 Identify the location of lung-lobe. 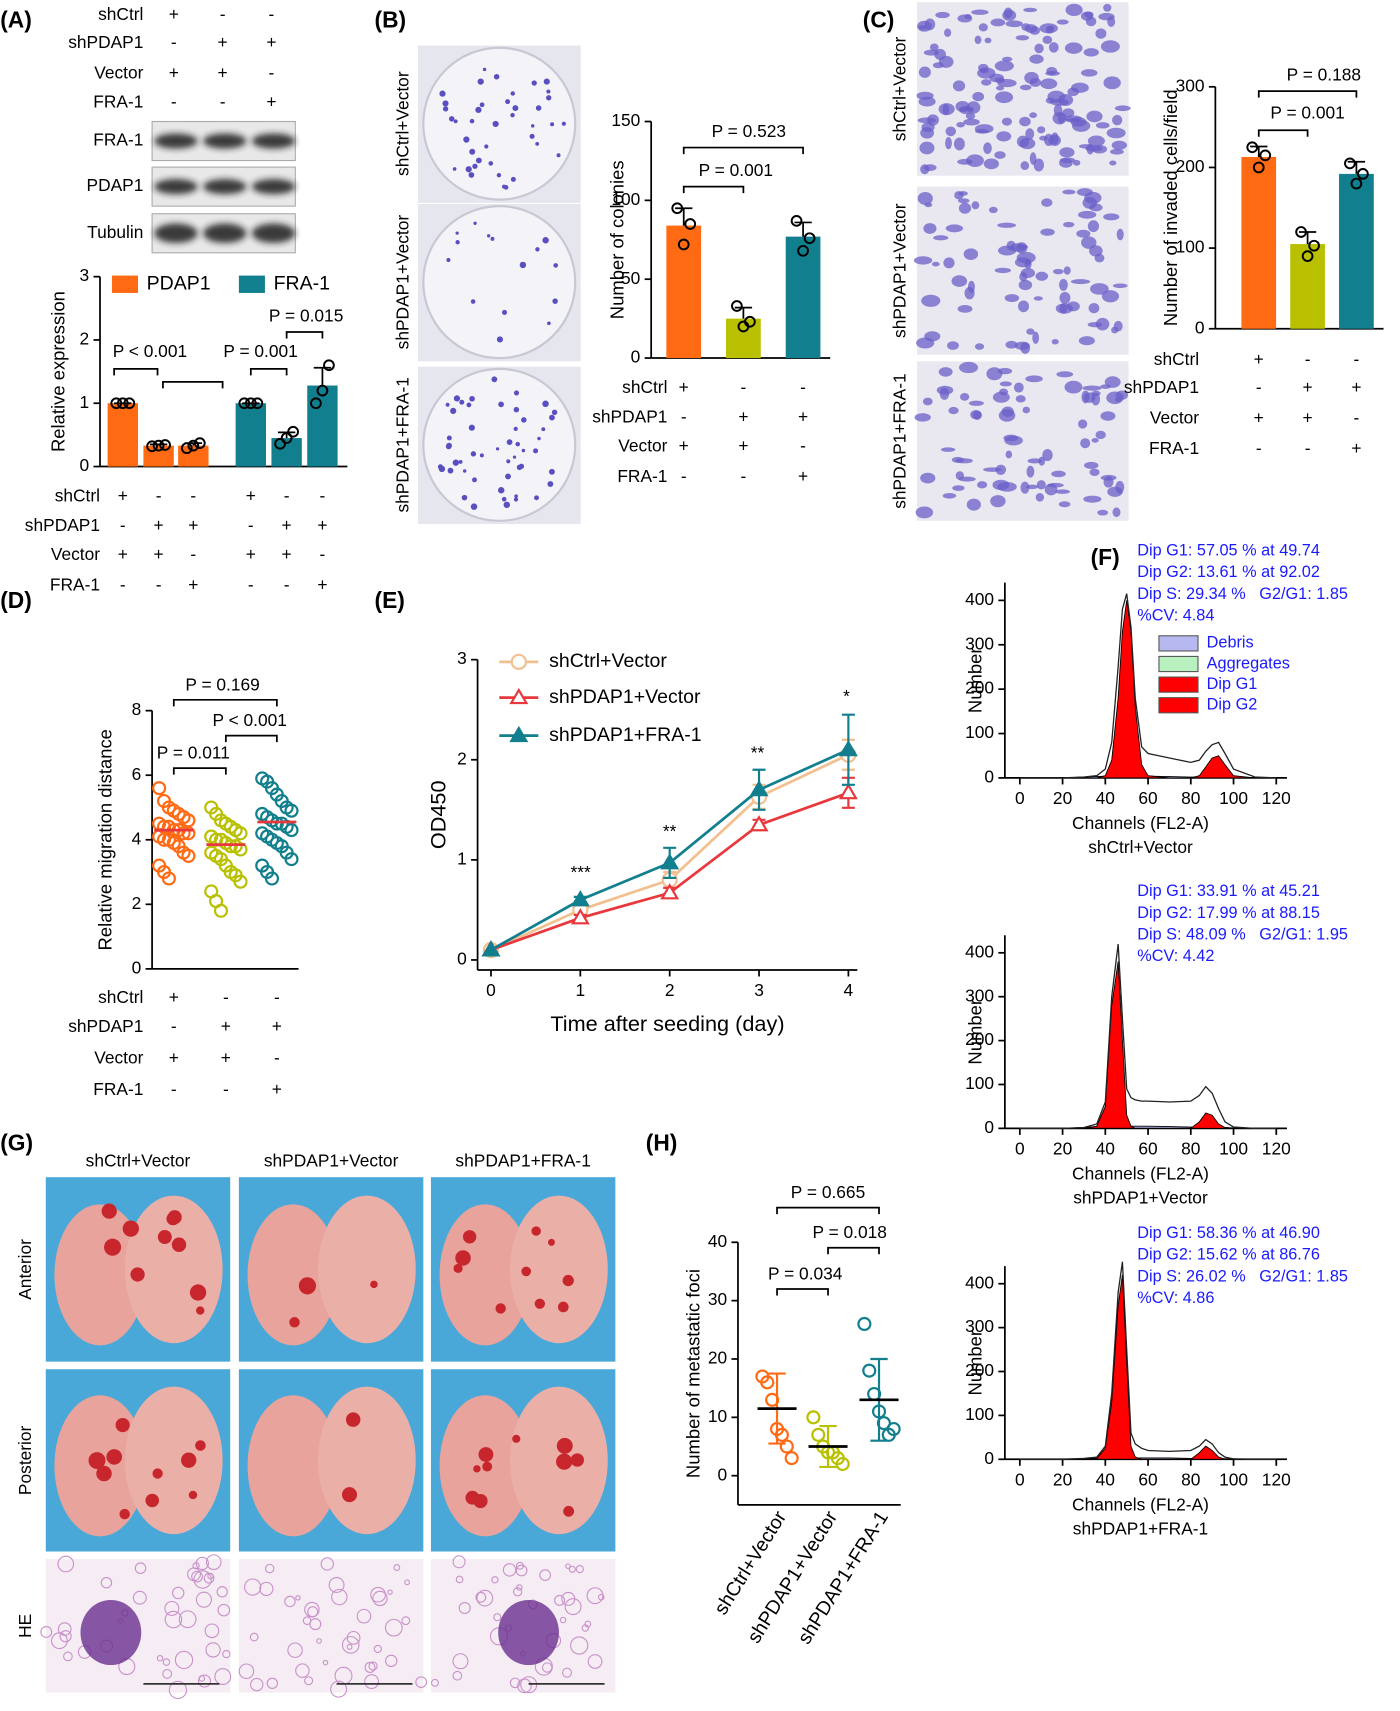
(367, 1460).